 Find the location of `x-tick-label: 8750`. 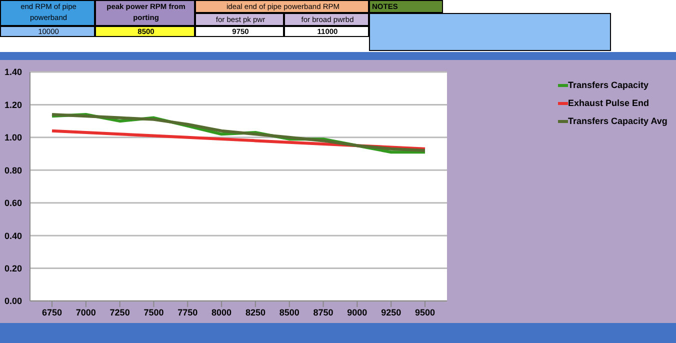

x-tick-label: 8750 is located at coordinates (323, 312).